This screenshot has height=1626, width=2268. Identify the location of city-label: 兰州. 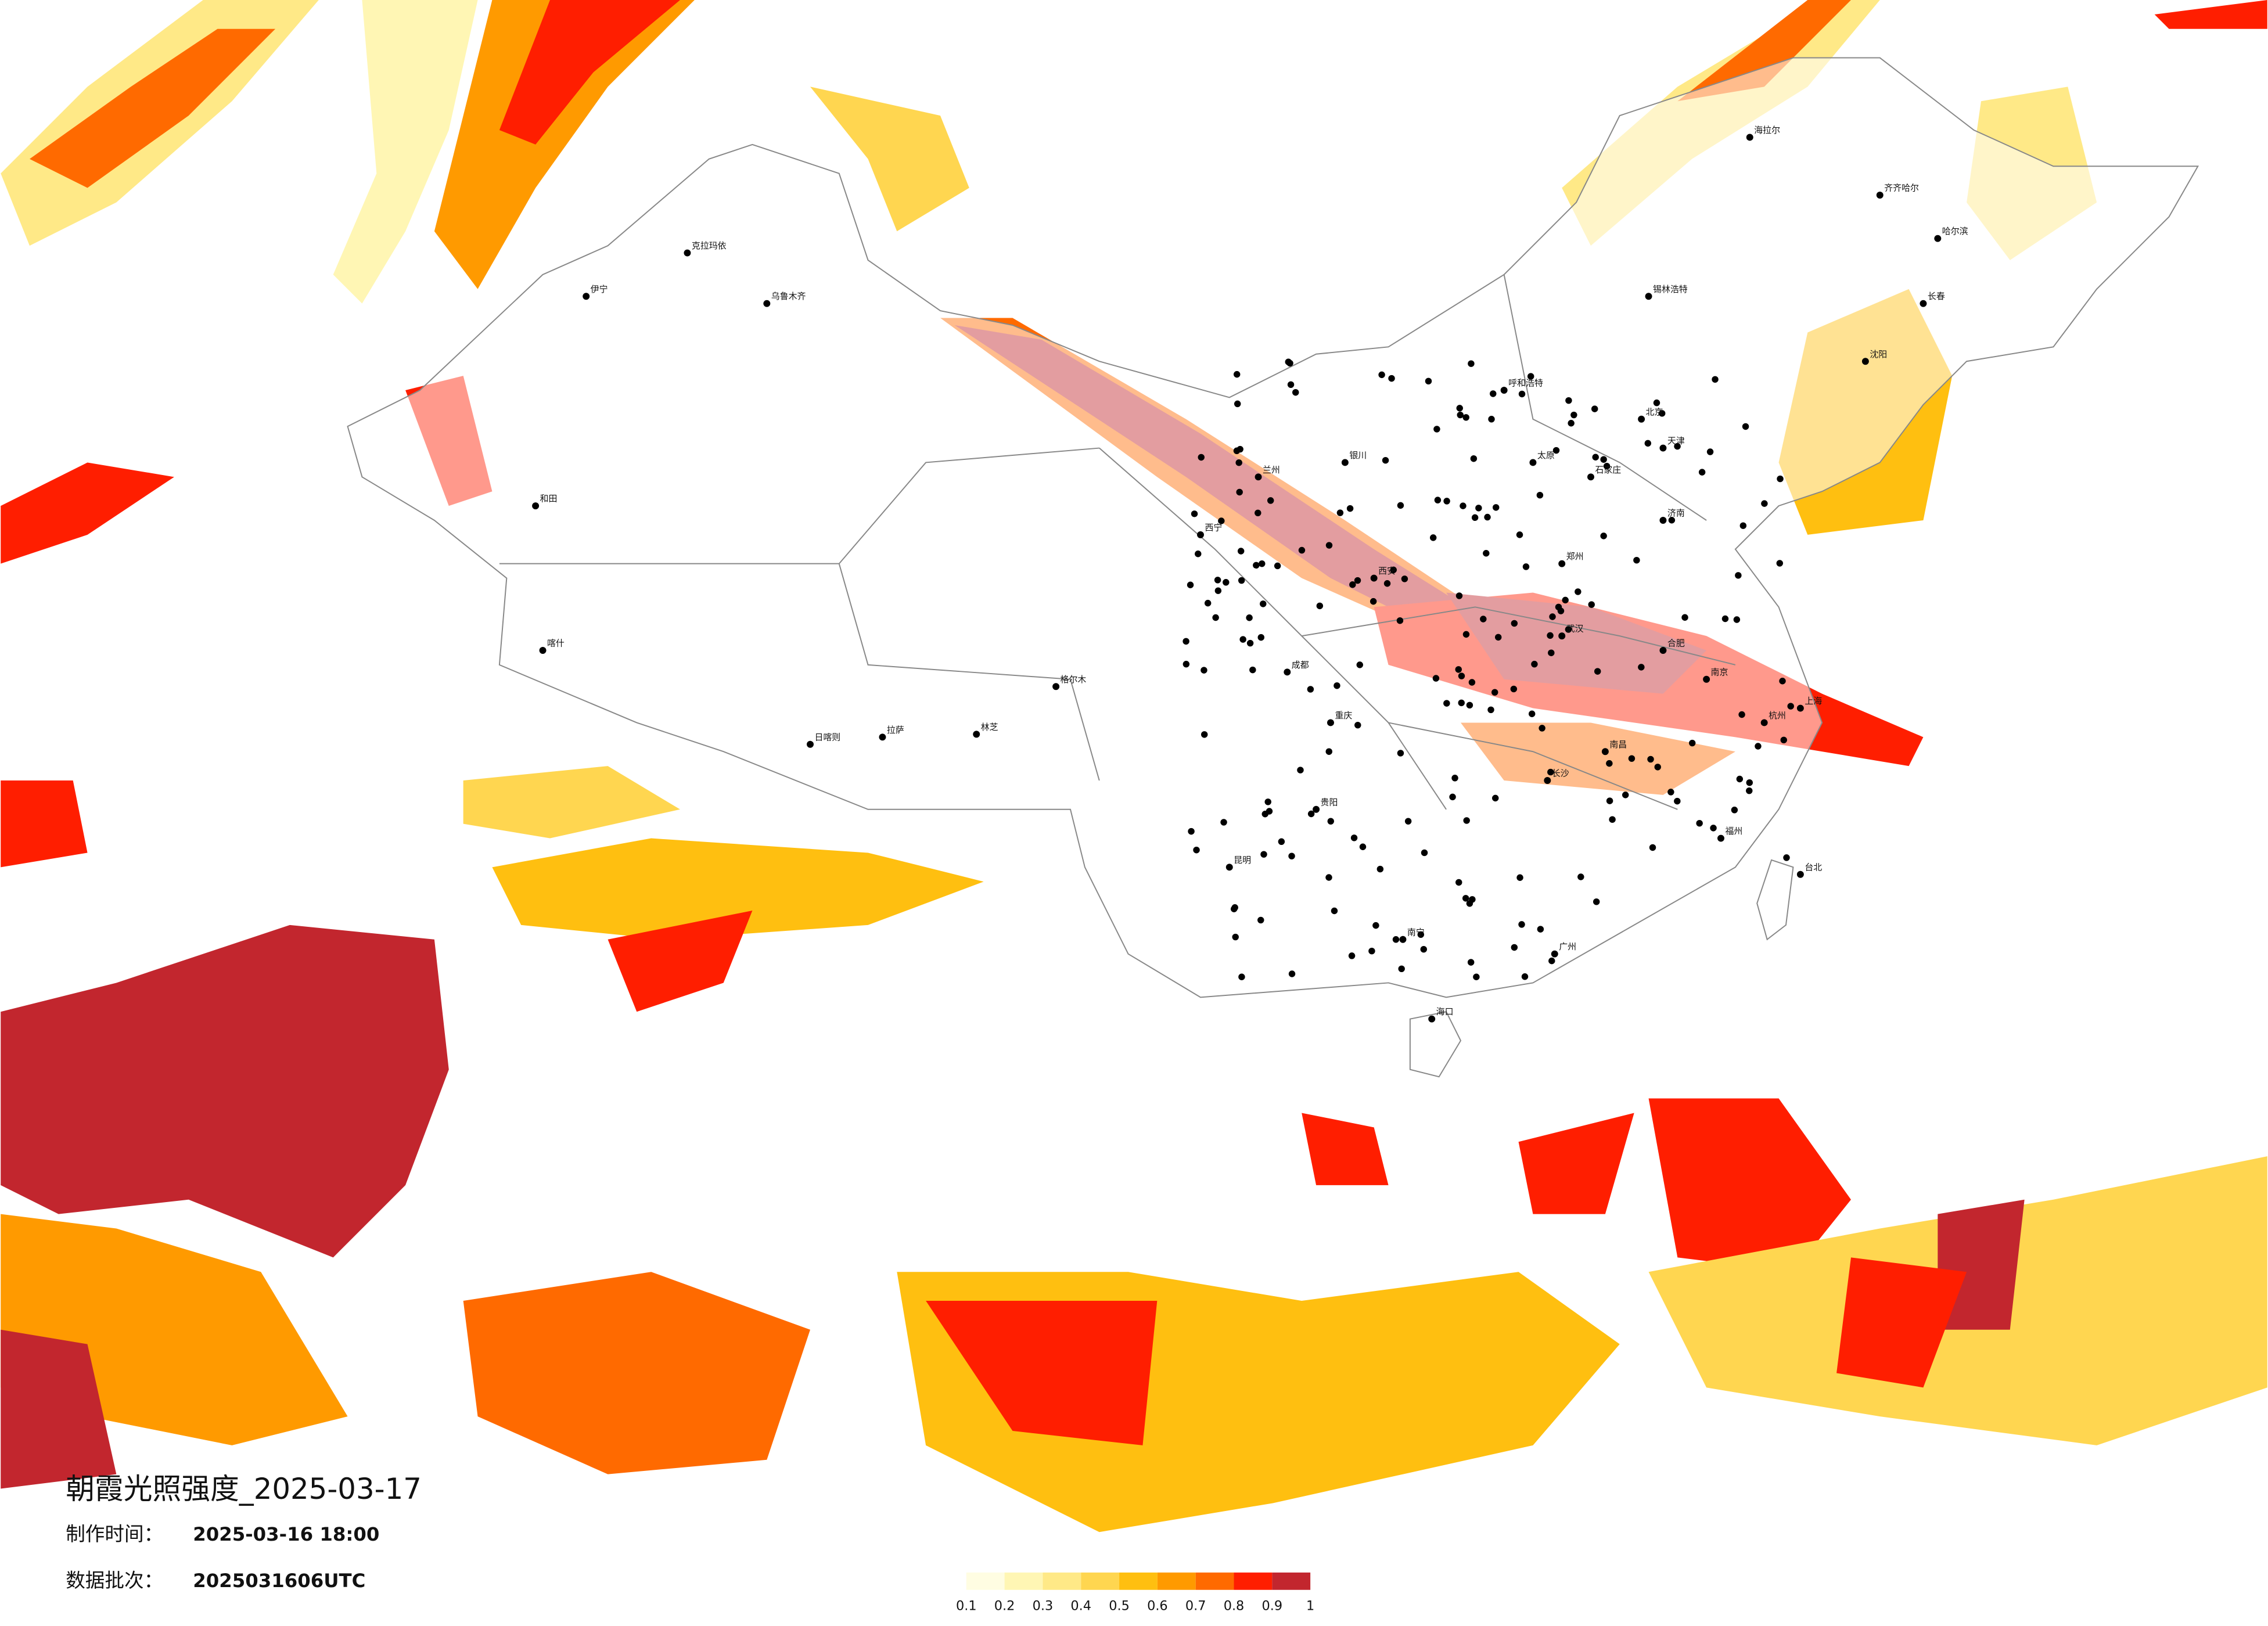
(1272, 470).